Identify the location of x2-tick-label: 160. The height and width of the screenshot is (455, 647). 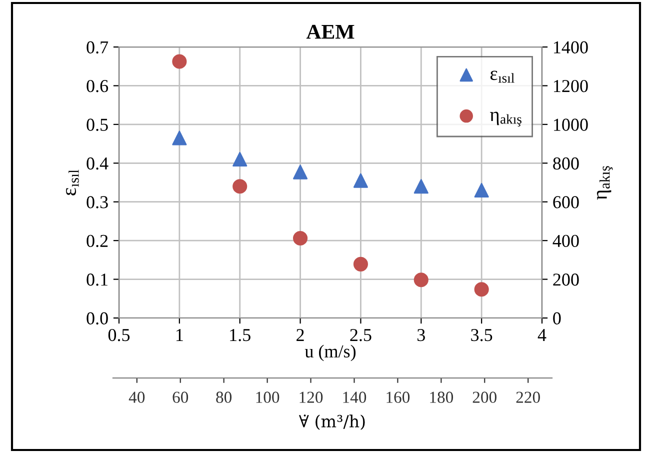
(398, 397).